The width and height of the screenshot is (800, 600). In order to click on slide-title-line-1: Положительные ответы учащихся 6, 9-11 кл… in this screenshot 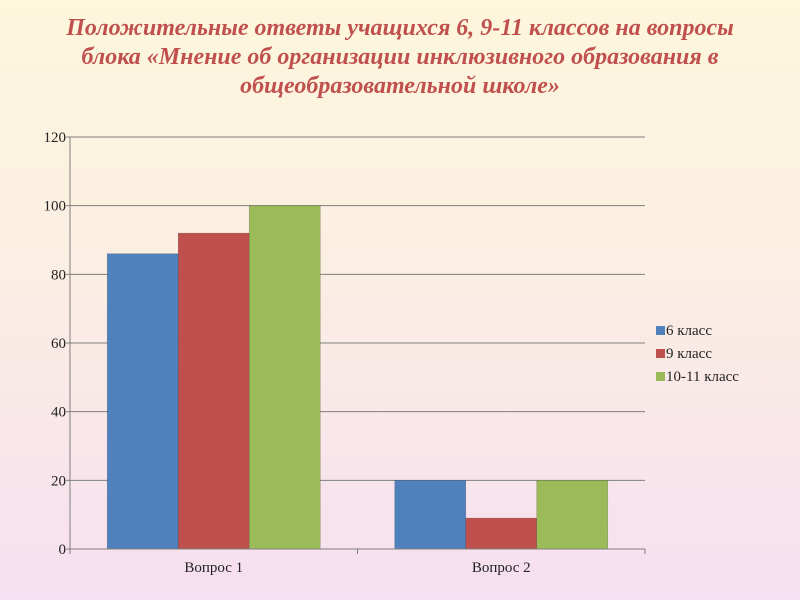, I will do `click(400, 28)`.